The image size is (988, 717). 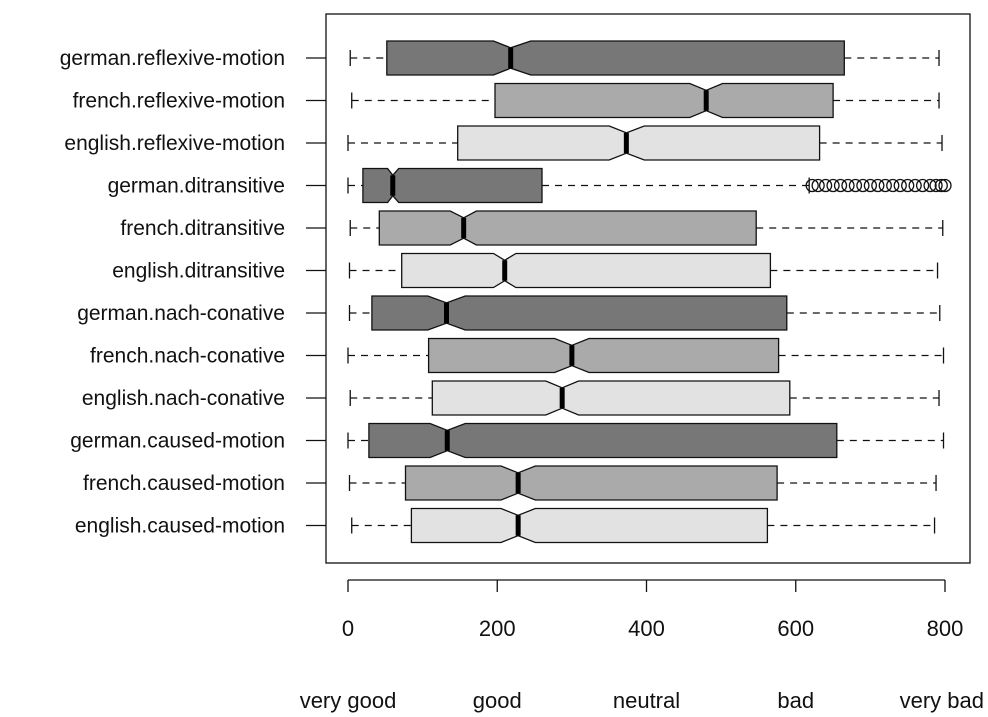 What do you see at coordinates (942, 700) in the screenshot?
I see `scale-label: very bad` at bounding box center [942, 700].